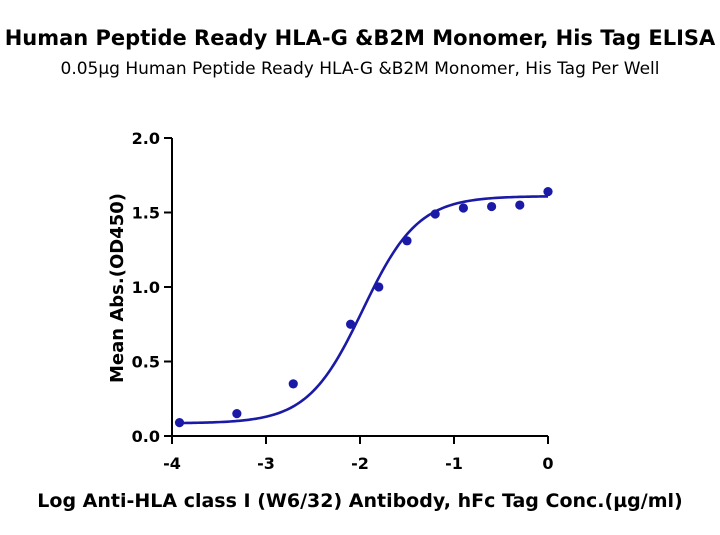 The image size is (720, 535). I want to click on y-tick-label: 0.5, so click(146, 362).